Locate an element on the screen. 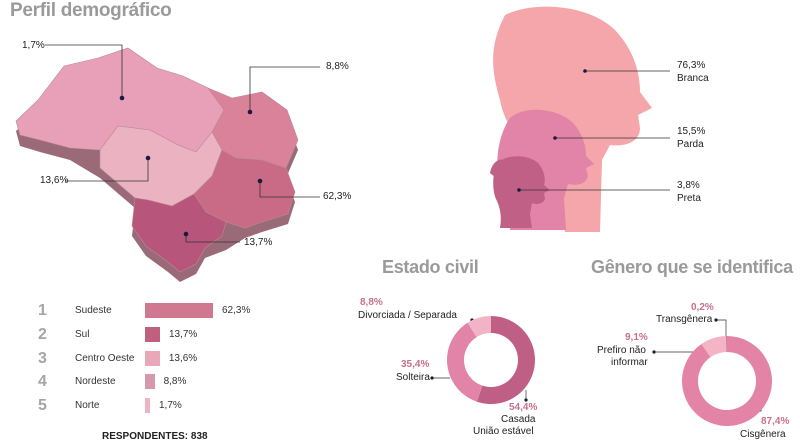 The height and width of the screenshot is (447, 800). rank-number: 2 is located at coordinates (42, 334).